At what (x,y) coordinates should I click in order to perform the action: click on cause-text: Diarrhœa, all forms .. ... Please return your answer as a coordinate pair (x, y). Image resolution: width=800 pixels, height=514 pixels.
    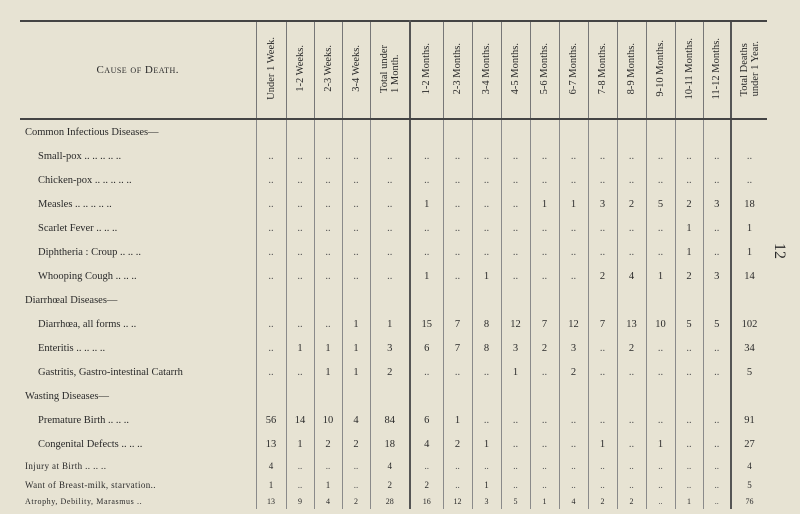
    Looking at the image, I should click on (87, 324).